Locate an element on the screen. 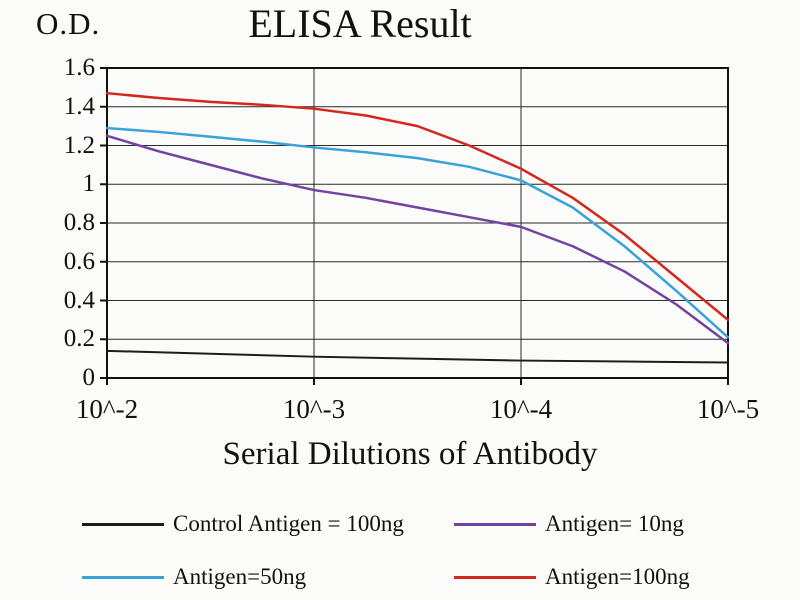 Image resolution: width=800 pixels, height=600 pixels. legend-label: Antigen=50ng is located at coordinates (240, 576).